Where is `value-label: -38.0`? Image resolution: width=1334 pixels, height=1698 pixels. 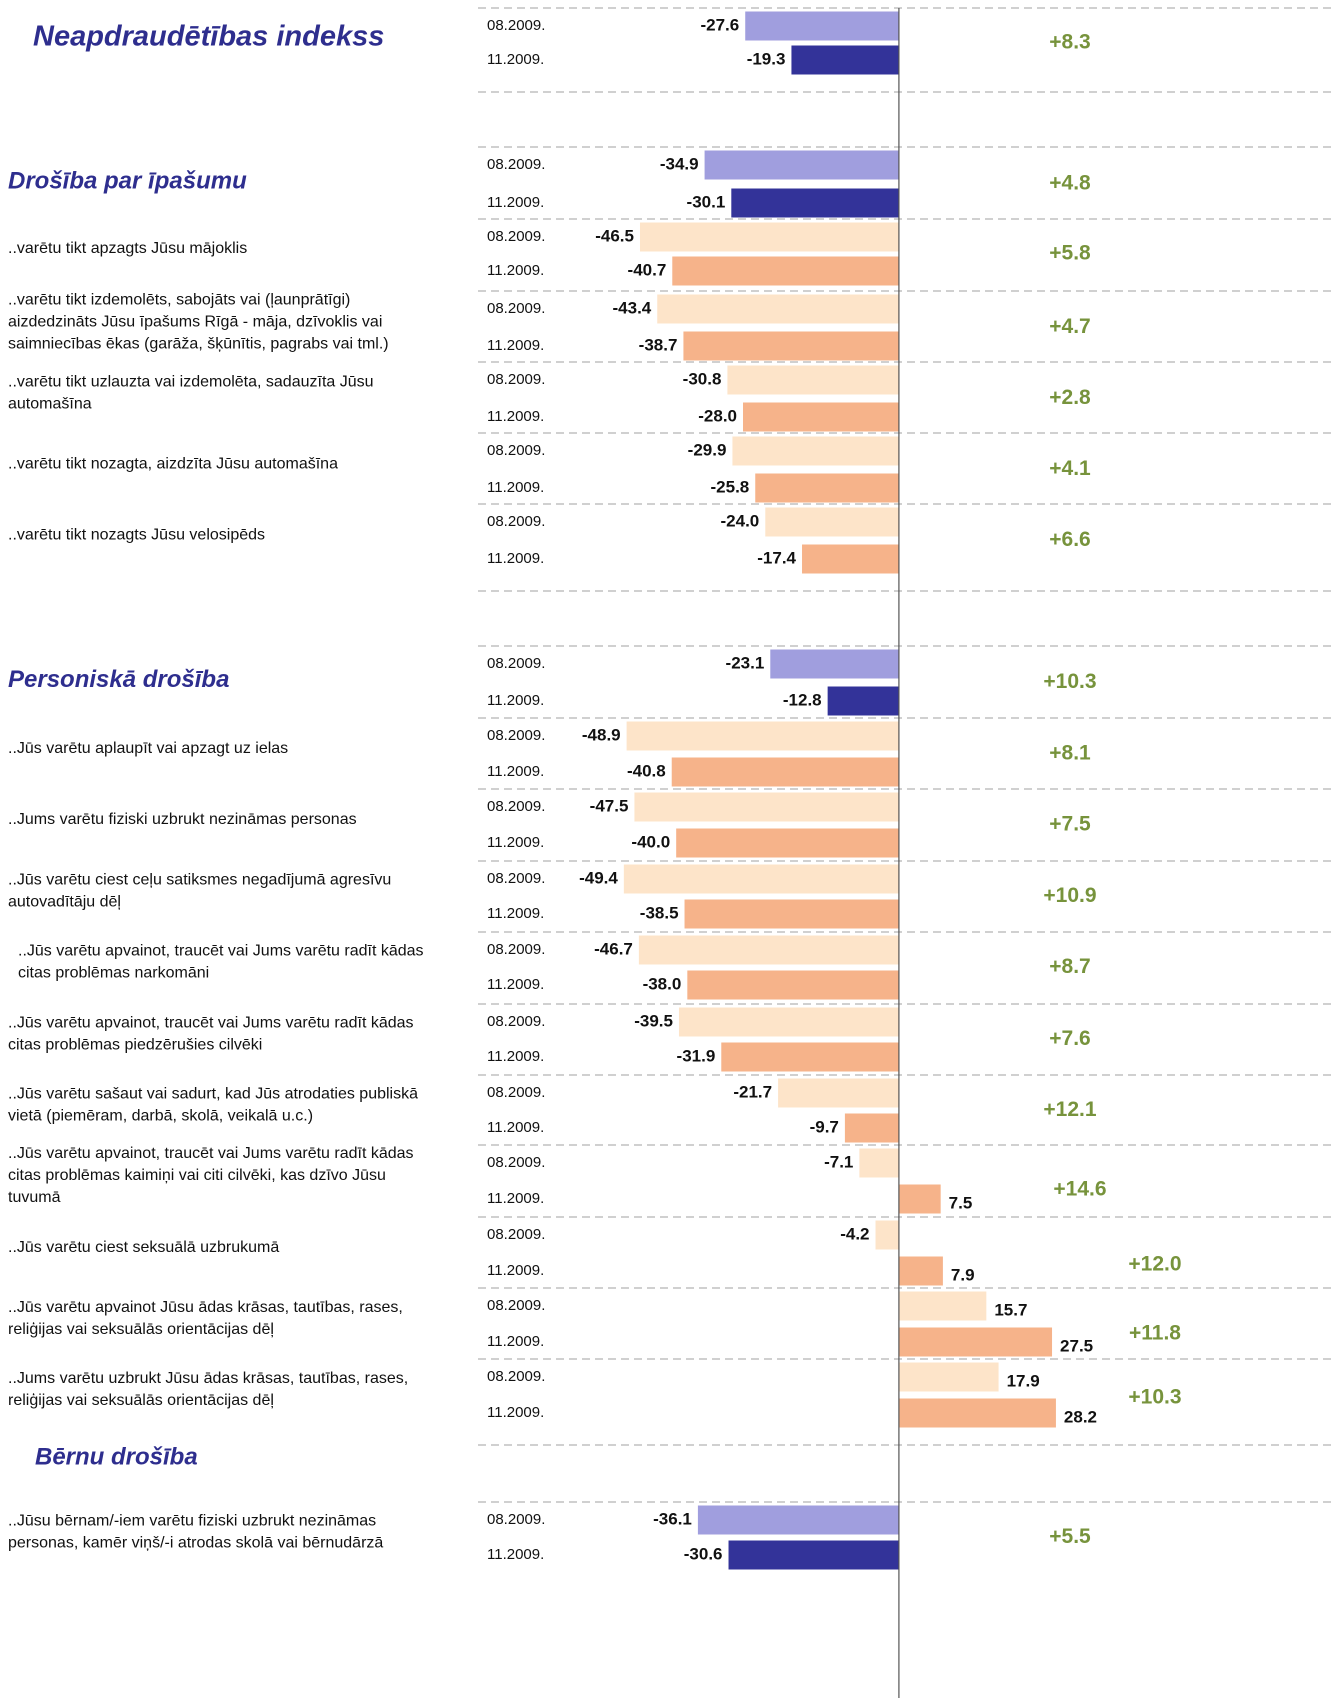 value-label: -38.0 is located at coordinates (662, 983).